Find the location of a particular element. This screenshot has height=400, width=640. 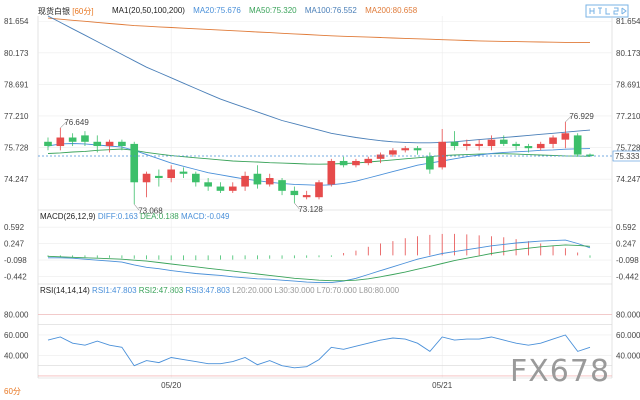

date-label: 05/20 is located at coordinates (171, 385).